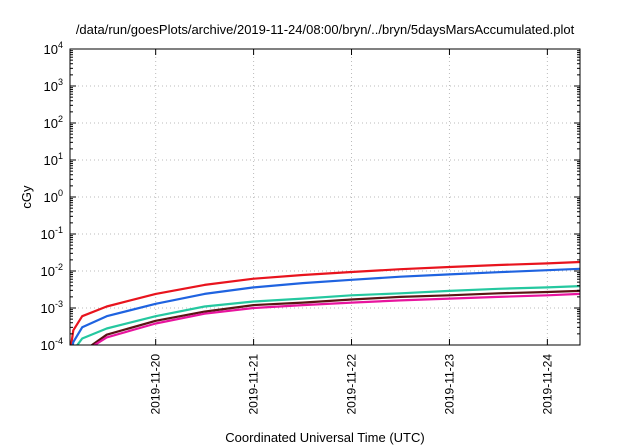 This screenshot has height=448, width=640. What do you see at coordinates (26, 197) in the screenshot?
I see `y-axis-label: cGy` at bounding box center [26, 197].